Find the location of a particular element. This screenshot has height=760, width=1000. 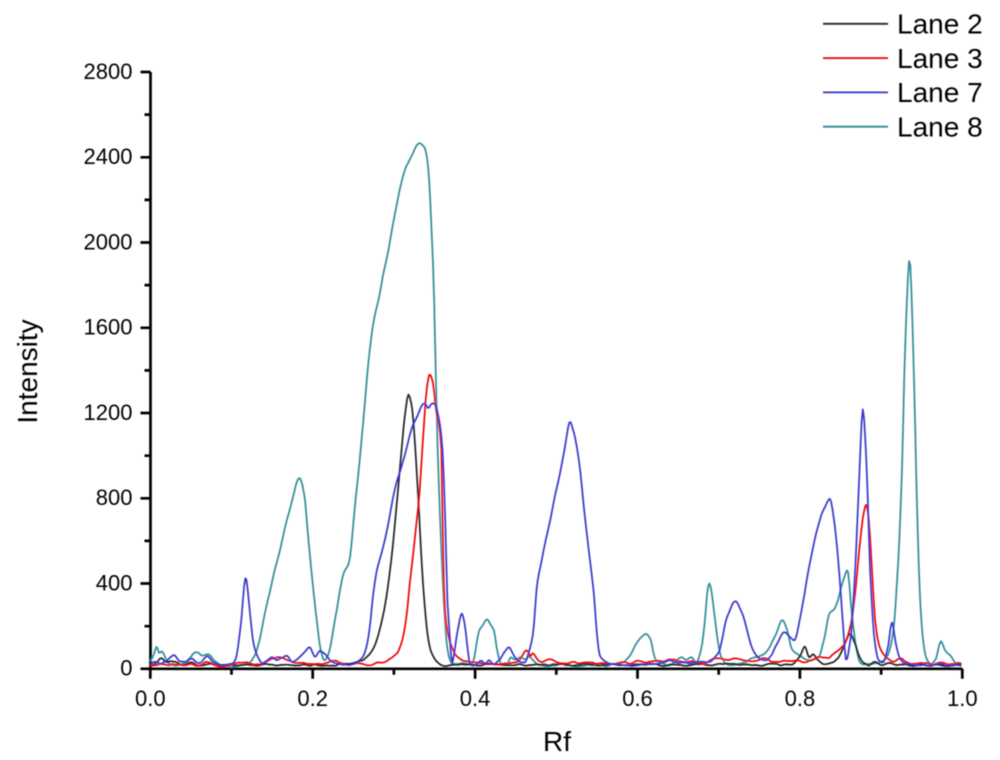

svg-text: 0 is located at coordinates (126, 668).